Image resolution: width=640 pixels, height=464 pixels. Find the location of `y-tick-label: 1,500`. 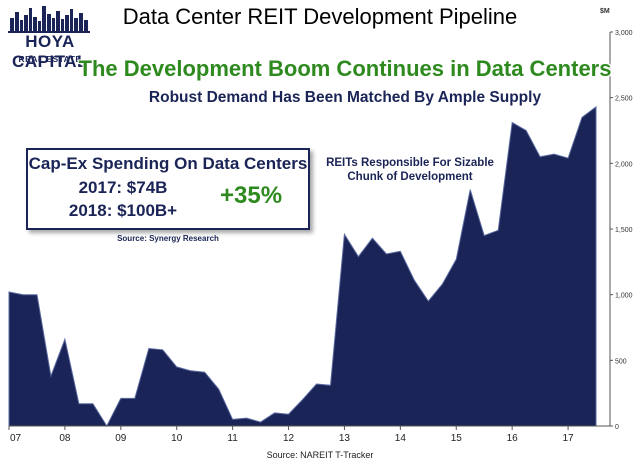

y-tick-label: 1,500 is located at coordinates (624, 230).